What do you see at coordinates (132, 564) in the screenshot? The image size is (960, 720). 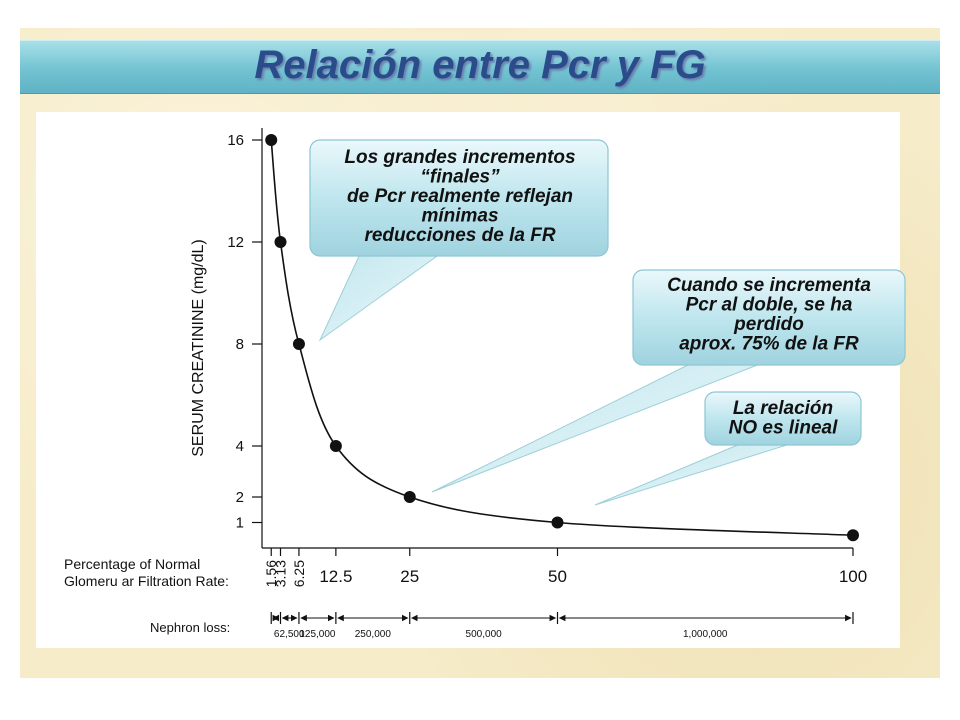 I see `x-axis-label: Percentage of Normal` at bounding box center [132, 564].